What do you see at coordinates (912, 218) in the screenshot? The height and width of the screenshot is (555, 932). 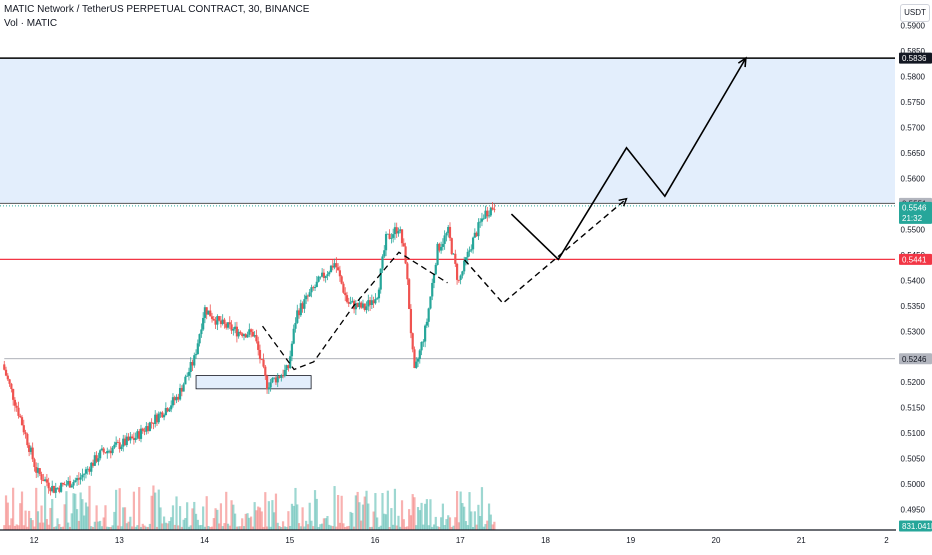 I see `price-label-countdown: 21:32` at bounding box center [912, 218].